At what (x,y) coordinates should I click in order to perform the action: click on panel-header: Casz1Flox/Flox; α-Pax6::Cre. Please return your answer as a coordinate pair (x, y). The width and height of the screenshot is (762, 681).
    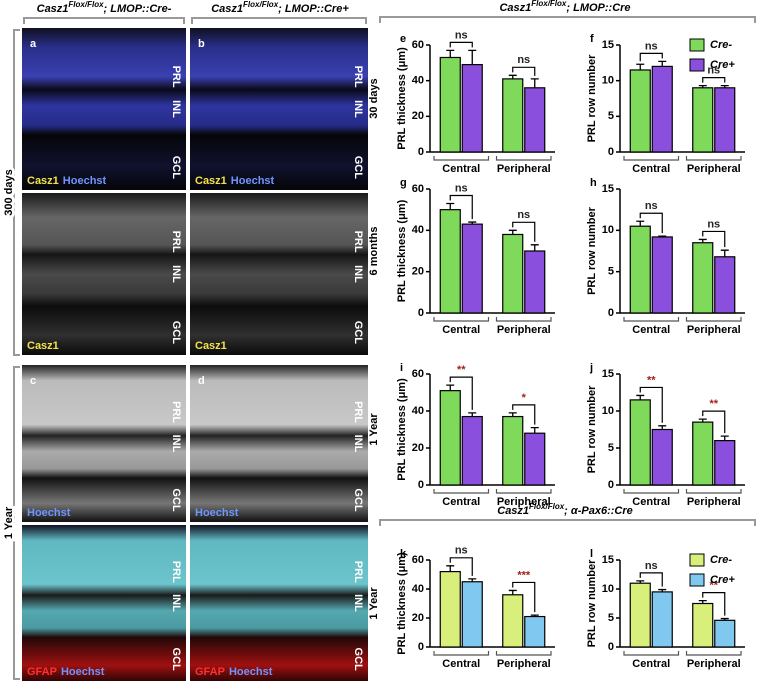
    Looking at the image, I should click on (564, 509).